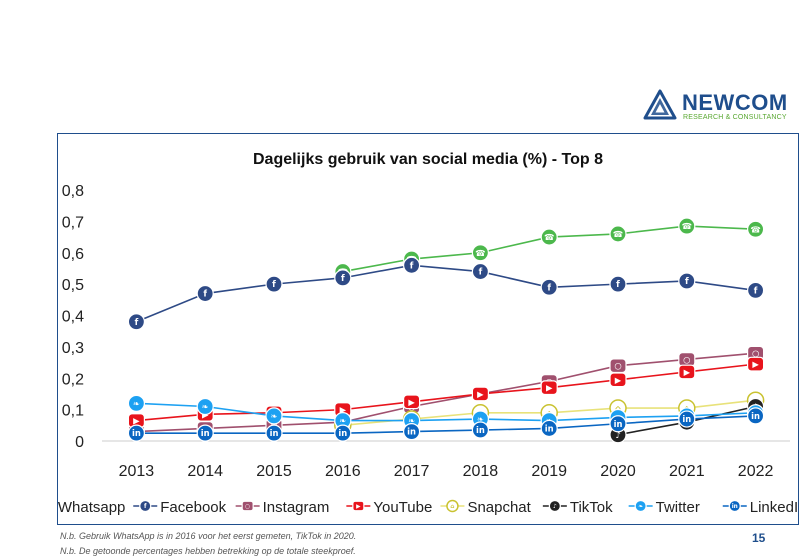 This screenshot has width=811, height=559. I want to click on legend-marker-twitter: ❧, so click(640, 506).